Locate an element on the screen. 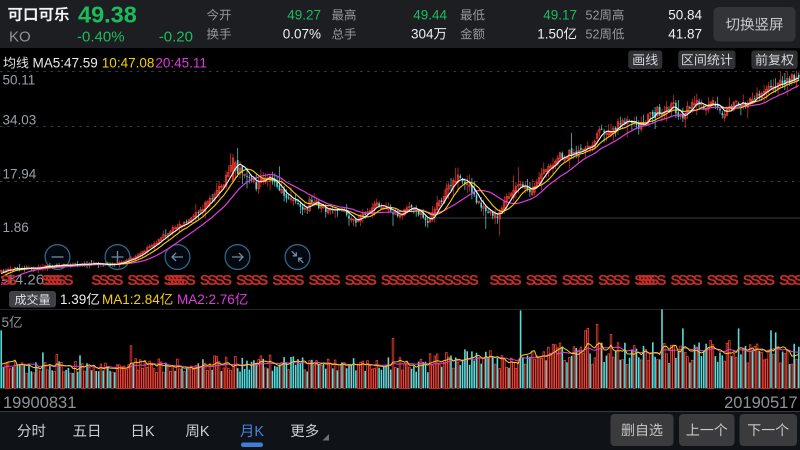  svg-text: 1.39 is located at coordinates (73, 299).